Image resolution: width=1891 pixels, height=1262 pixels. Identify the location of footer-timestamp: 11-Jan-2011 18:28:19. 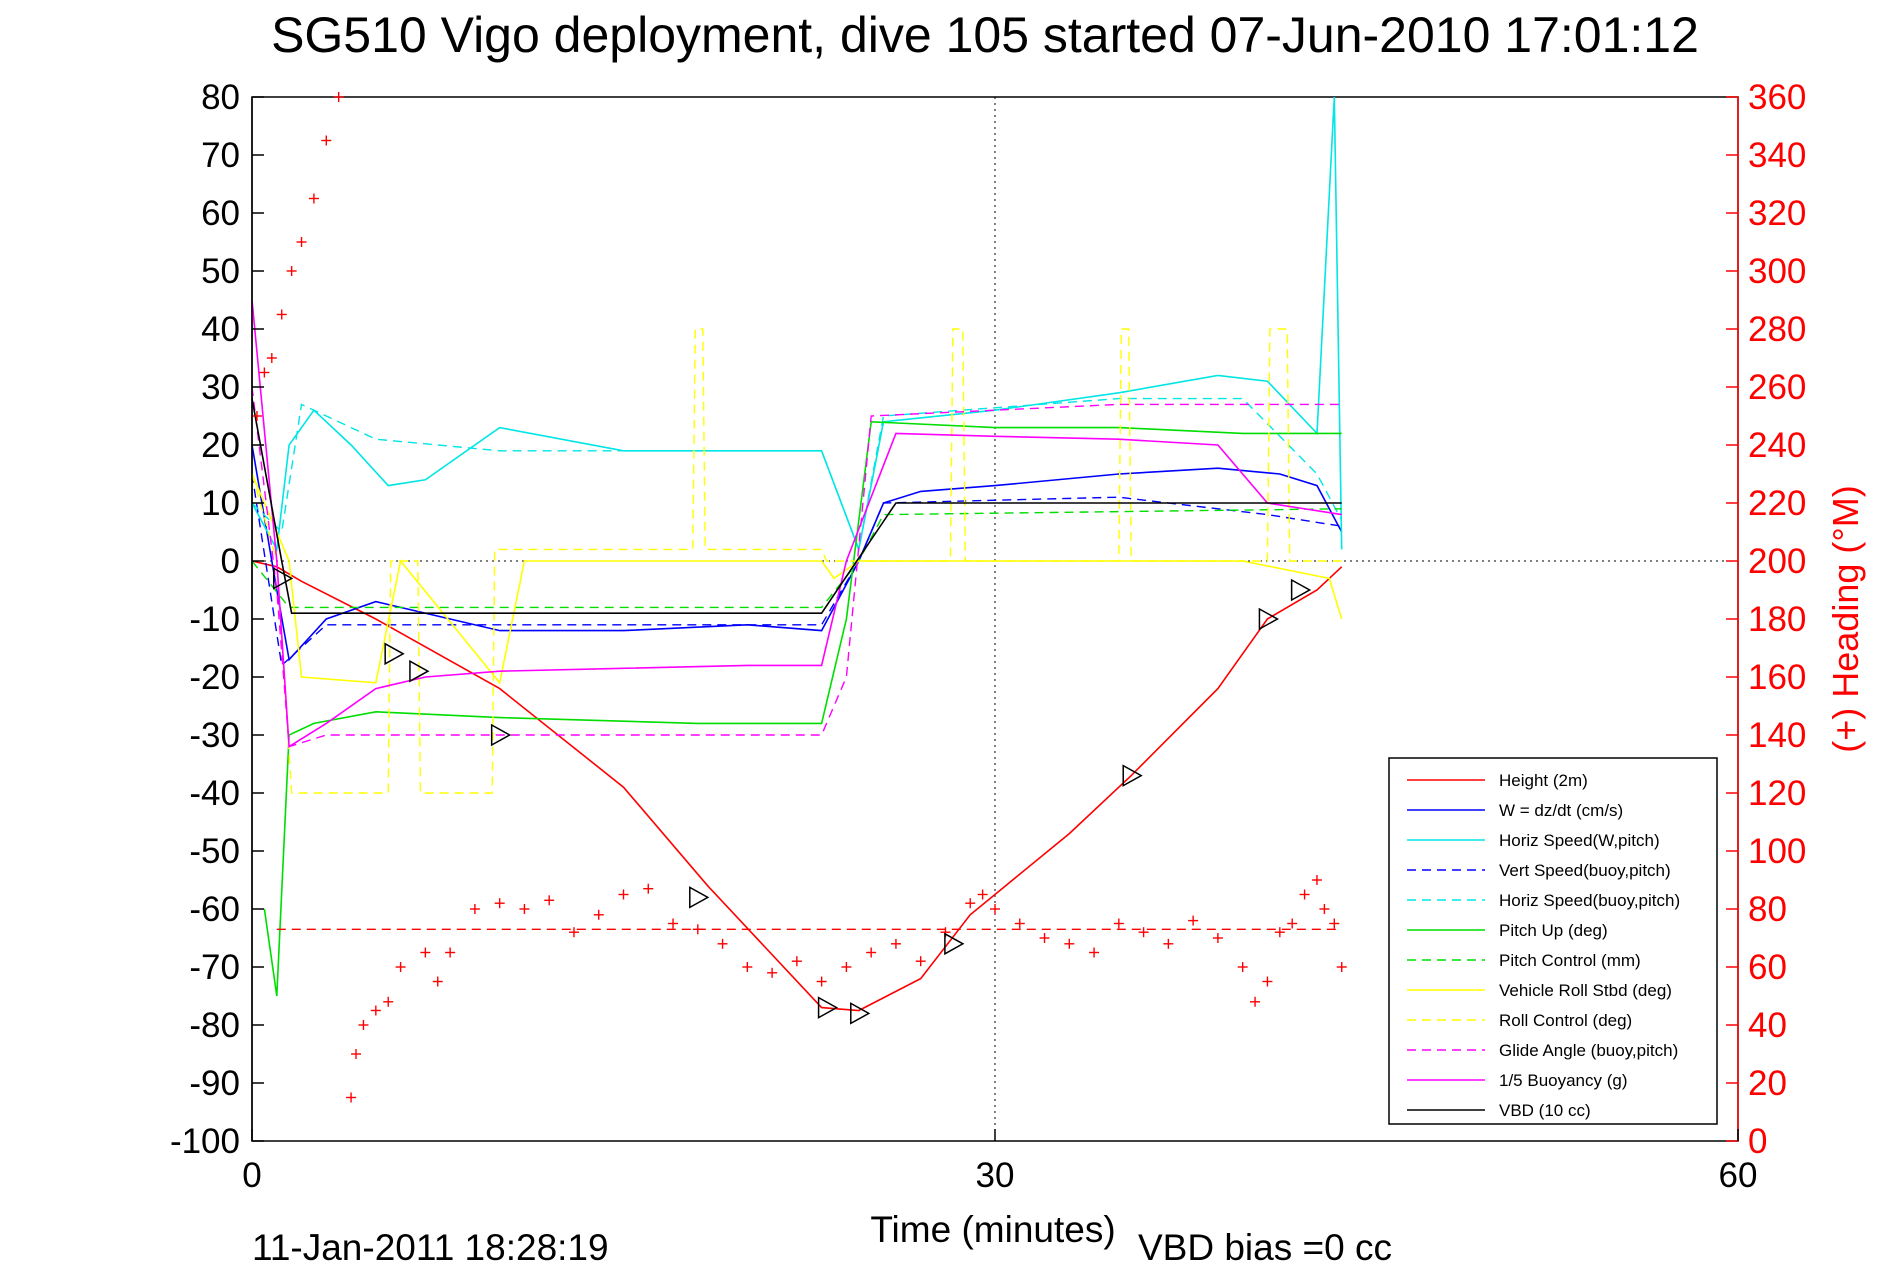
(430, 1244).